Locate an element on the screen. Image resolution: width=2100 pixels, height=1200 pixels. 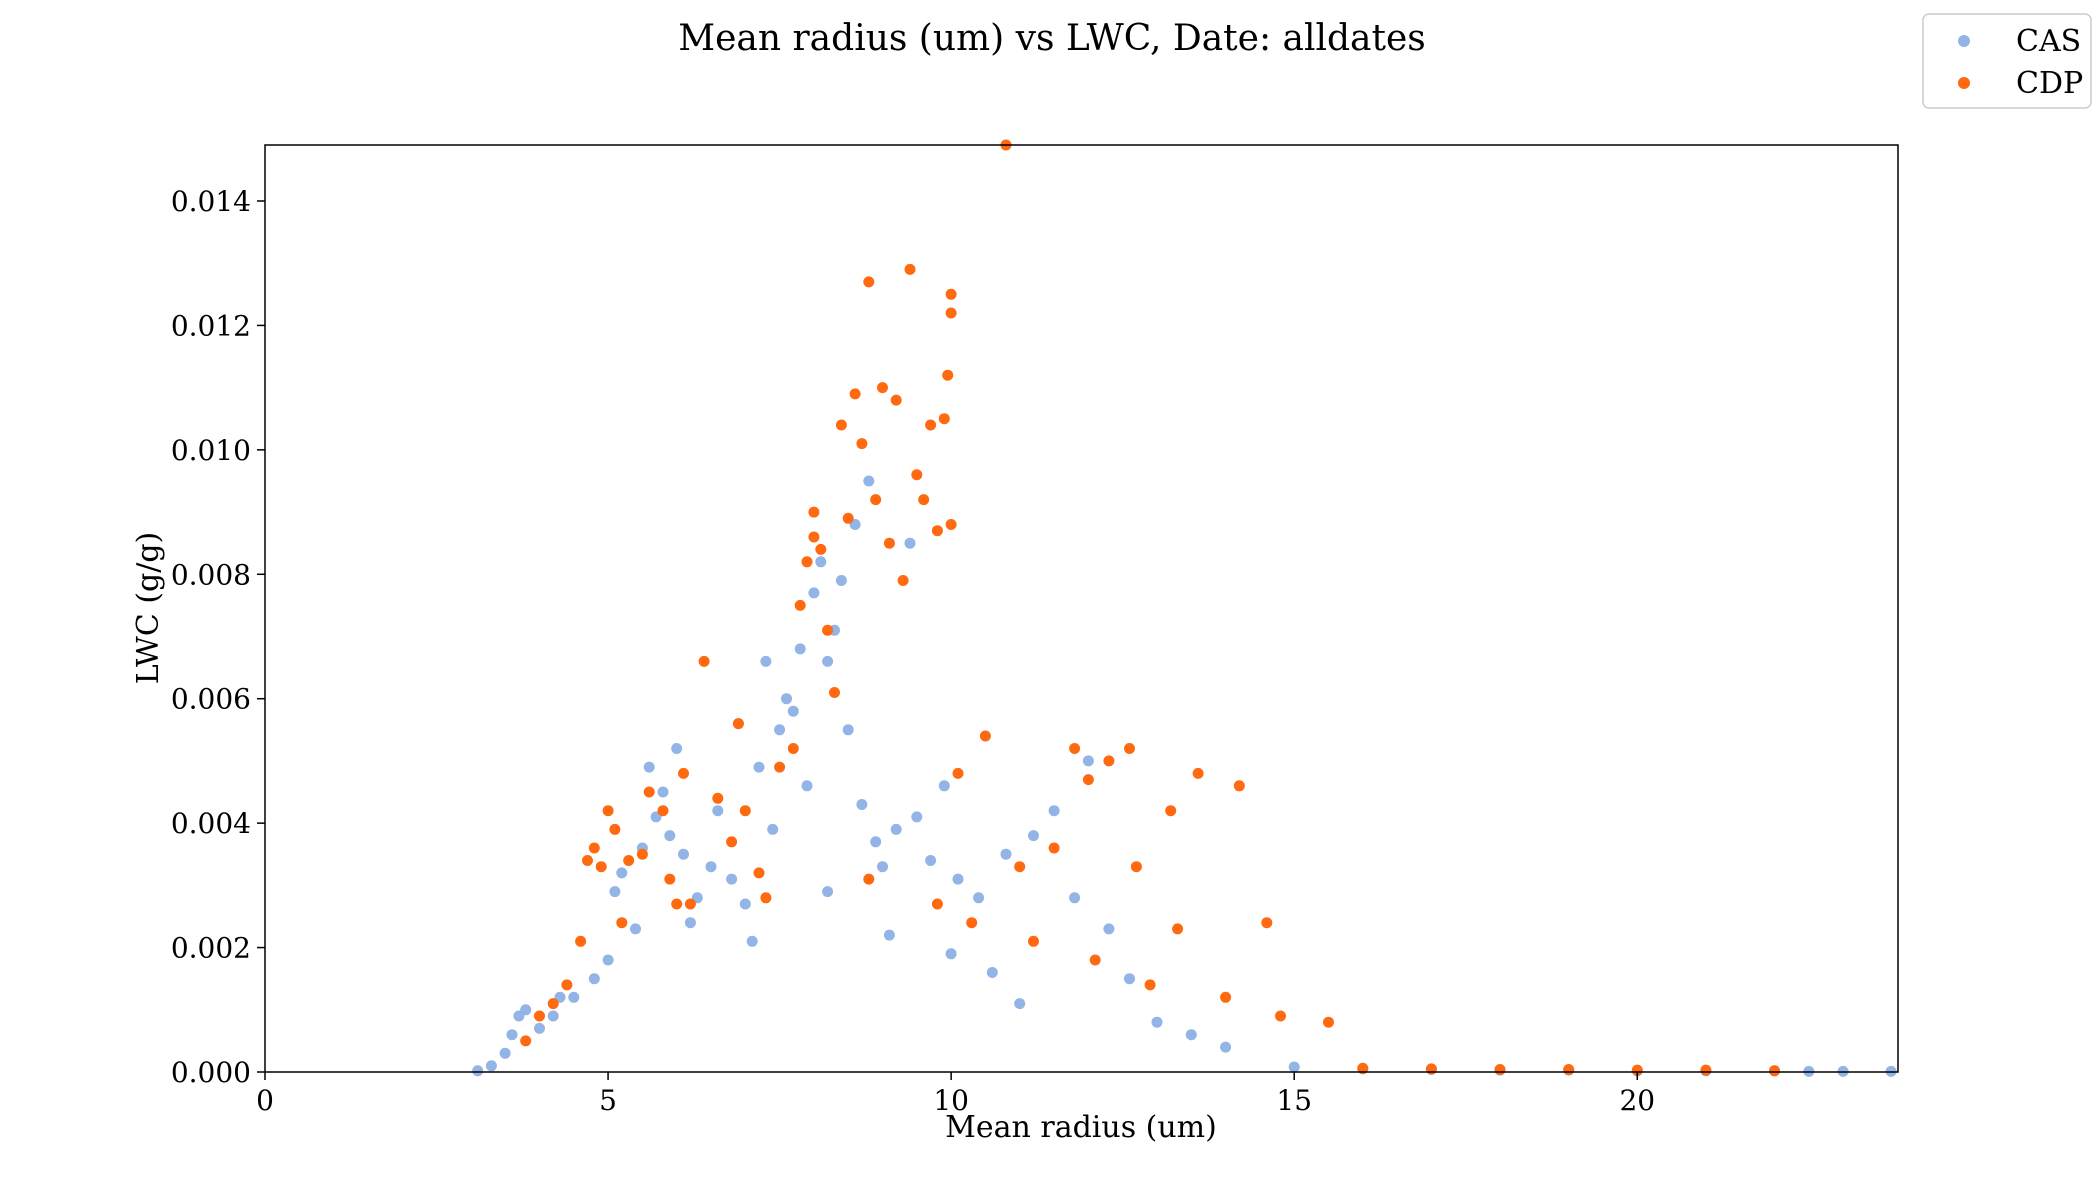
y-tick-label: 0.006 is located at coordinates (211, 699).